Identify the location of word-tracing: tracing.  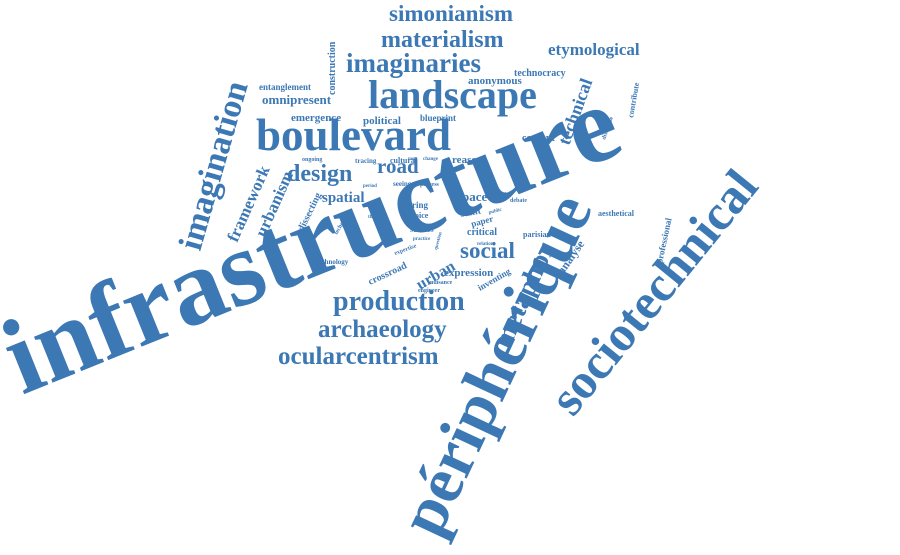
(366, 161).